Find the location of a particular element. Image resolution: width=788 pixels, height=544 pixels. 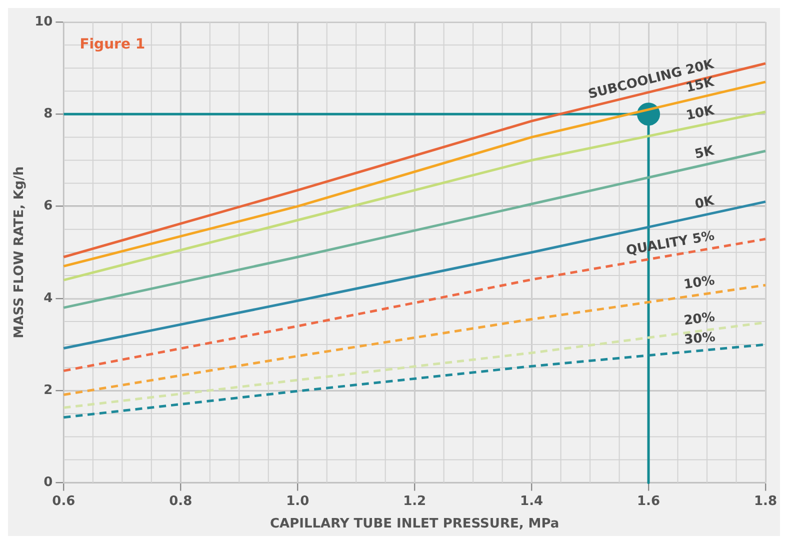

text: 10% is located at coordinates (699, 283).